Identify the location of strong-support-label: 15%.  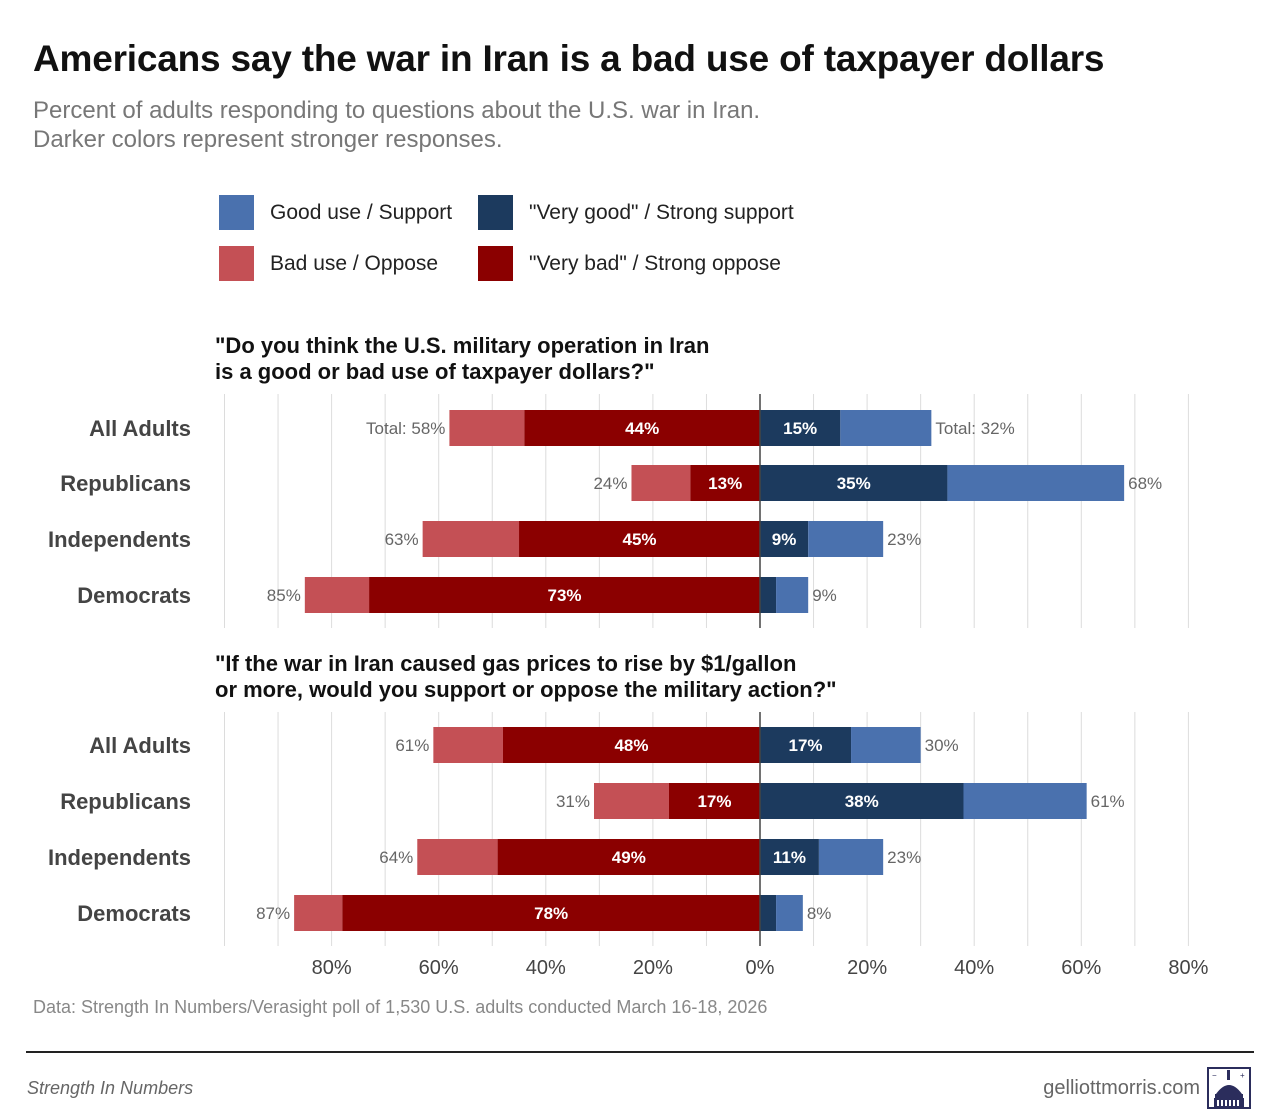
(800, 428).